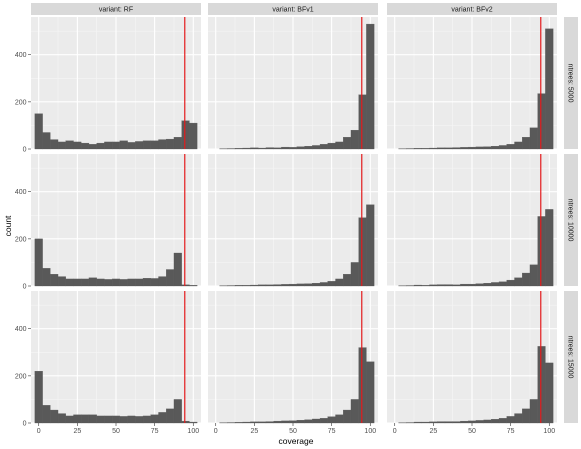 The height and width of the screenshot is (449, 581). Describe the element at coordinates (116, 9) in the screenshot. I see `column-strip` at that location.